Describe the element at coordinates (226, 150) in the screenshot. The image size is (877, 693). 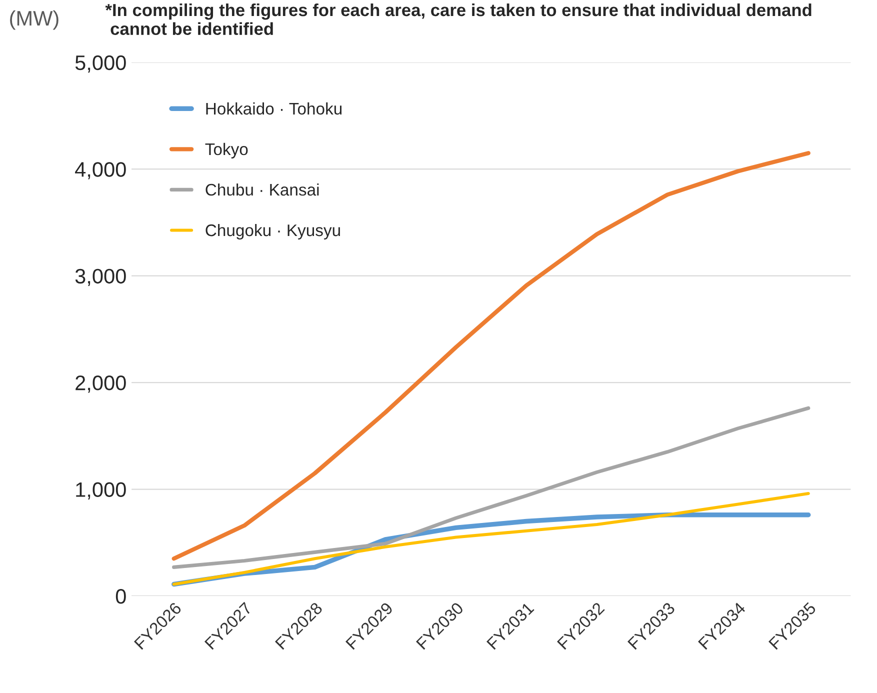
I see `legend-label: Tokyo` at that location.